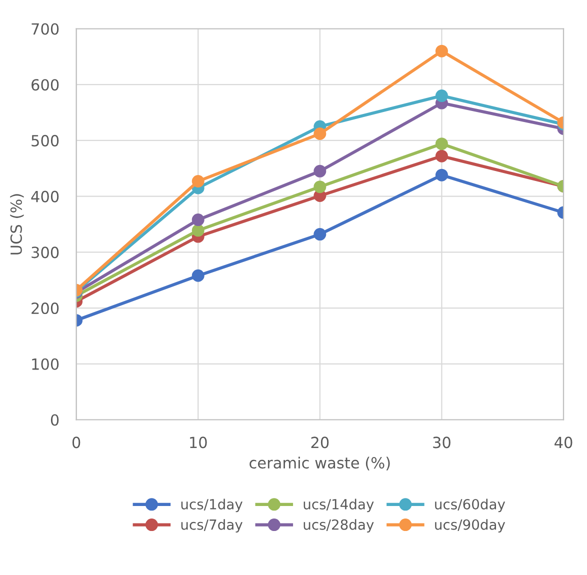 Image resolution: width=587 pixels, height=575 pixels. What do you see at coordinates (211, 505) in the screenshot?
I see `legend-label: ucs/1day` at bounding box center [211, 505].